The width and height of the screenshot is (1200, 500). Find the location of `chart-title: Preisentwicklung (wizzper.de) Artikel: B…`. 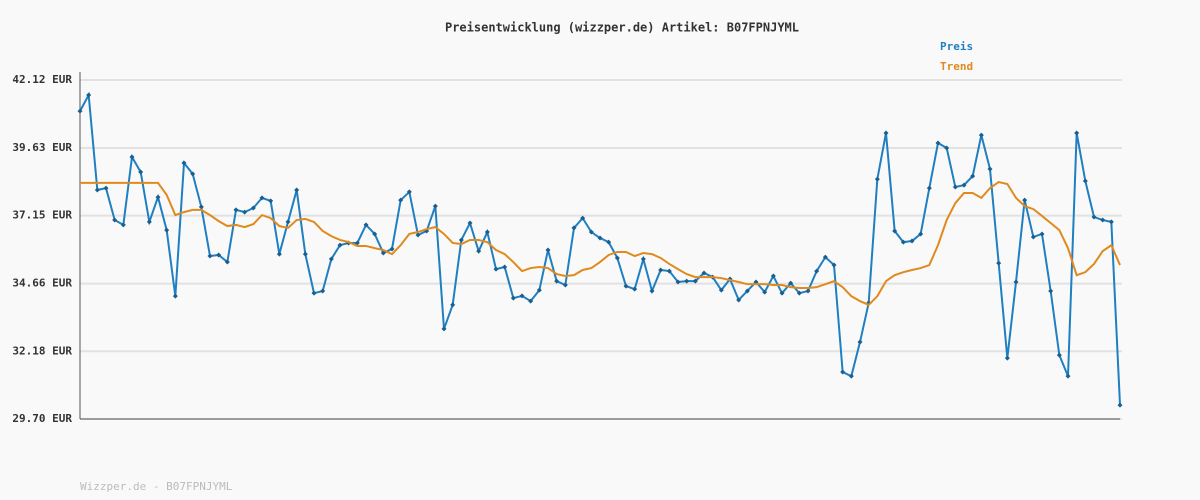

chart-title: Preisentwicklung (wizzper.de) Artikel: B… is located at coordinates (622, 28).